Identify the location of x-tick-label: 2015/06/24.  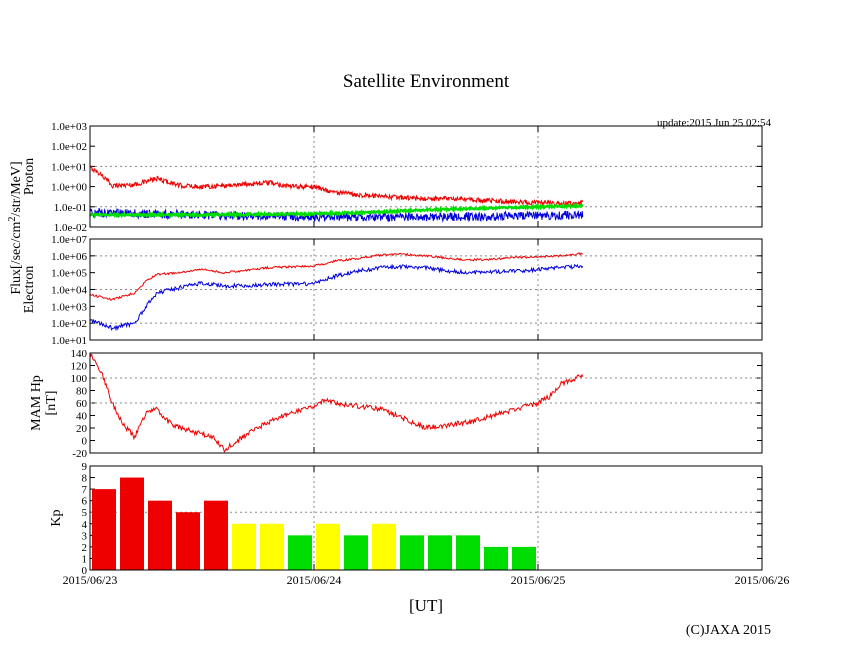
(314, 580).